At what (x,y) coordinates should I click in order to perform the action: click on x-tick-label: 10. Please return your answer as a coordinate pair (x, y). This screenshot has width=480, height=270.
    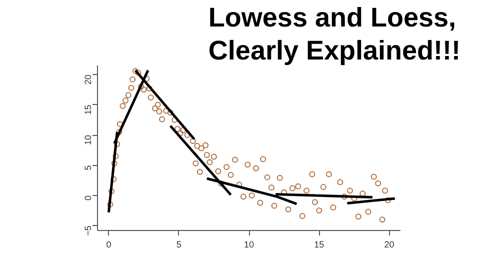
    Looking at the image, I should click on (249, 245).